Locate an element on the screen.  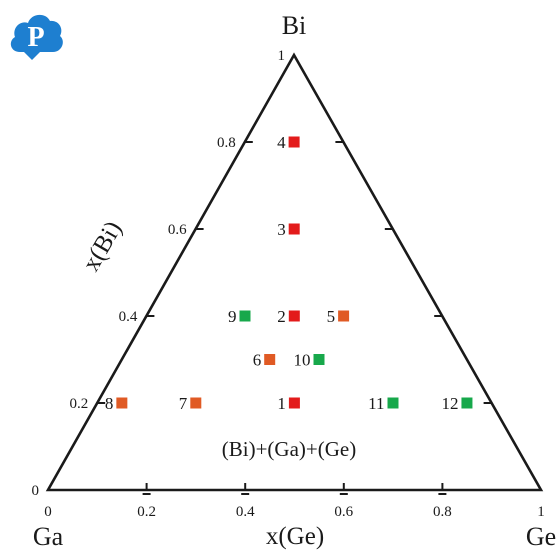
axis-label-left: x(Bi) is located at coordinates (103, 246).